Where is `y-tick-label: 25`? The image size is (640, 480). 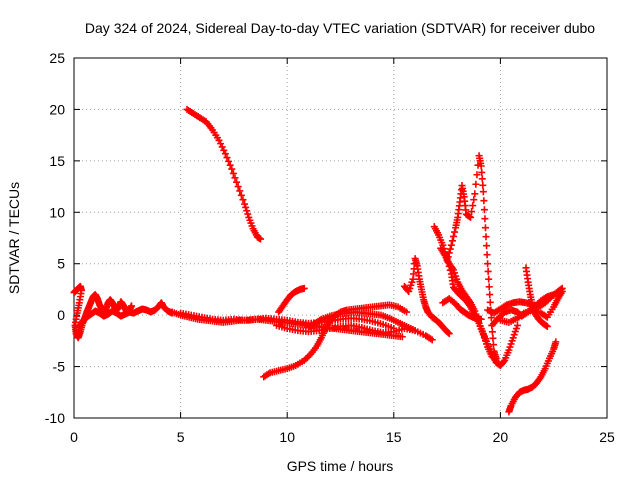
y-tick-label: 25 is located at coordinates (57, 58).